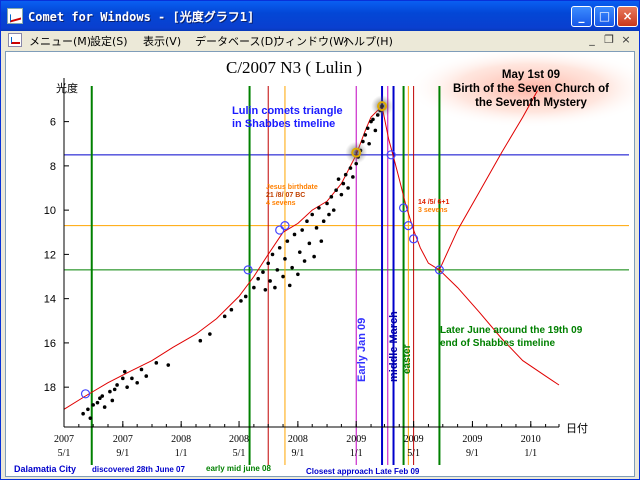 Image resolution: width=640 pixels, height=480 pixels. I want to click on menu-item-window: ウィンドウ(W), so click(311, 41).